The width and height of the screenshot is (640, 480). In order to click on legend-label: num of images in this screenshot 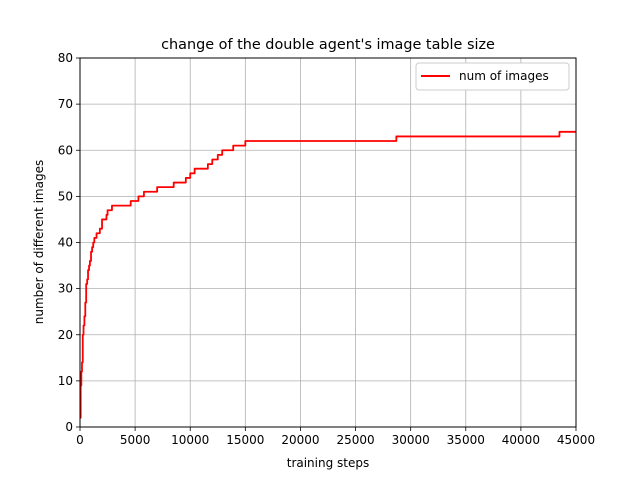, I will do `click(504, 76)`.